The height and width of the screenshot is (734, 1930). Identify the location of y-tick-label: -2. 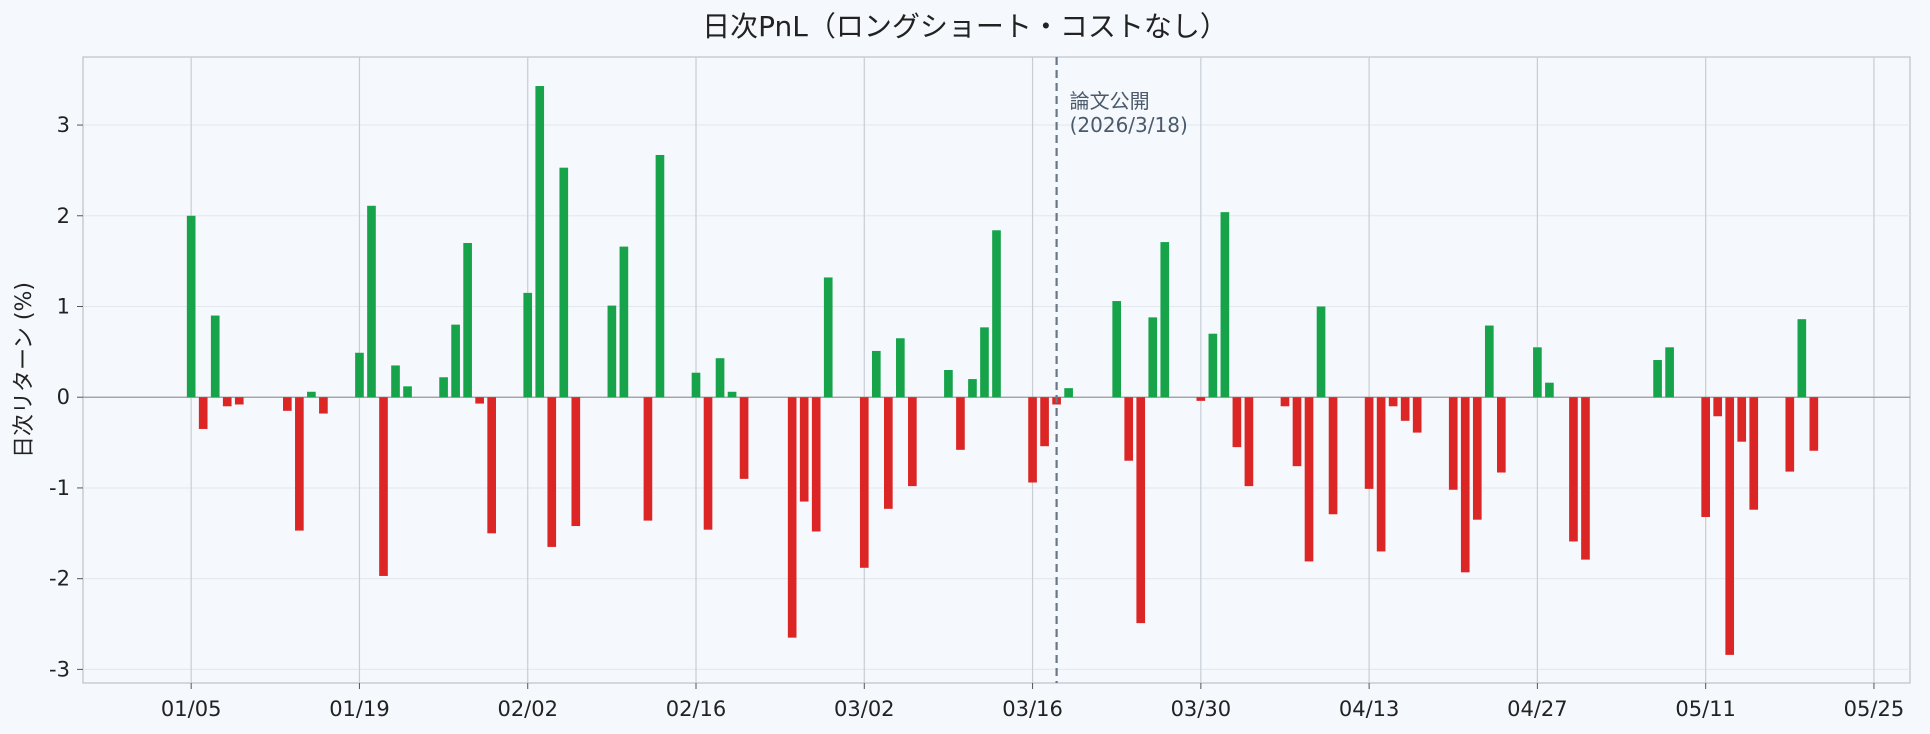
(59, 579).